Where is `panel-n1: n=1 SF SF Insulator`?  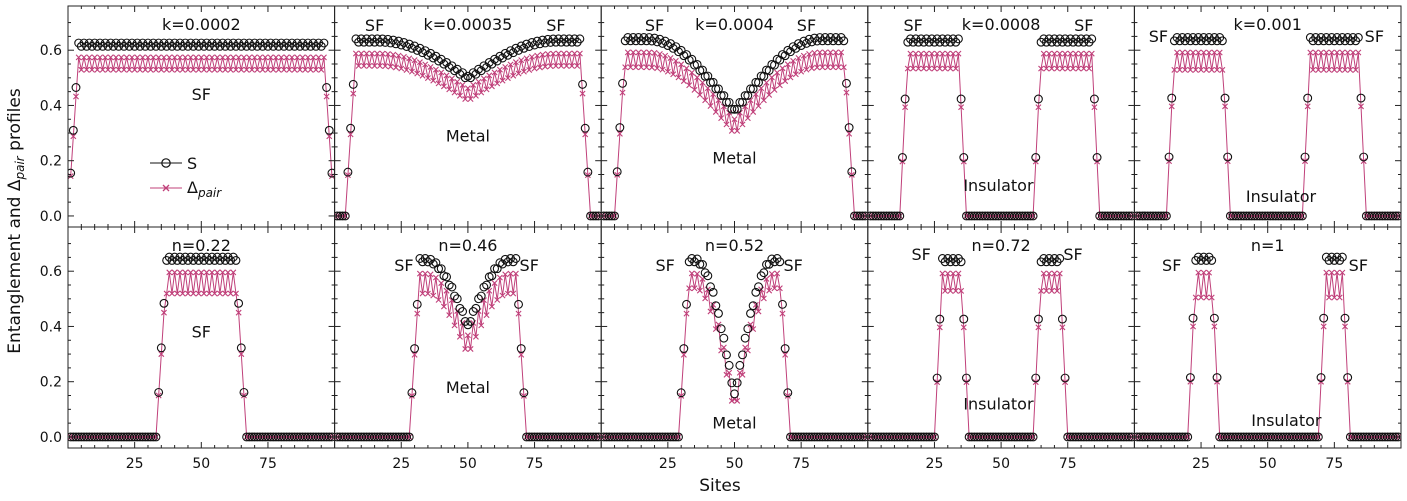
panel-n1: n=1 SF SF Insulator is located at coordinates (1268, 339).